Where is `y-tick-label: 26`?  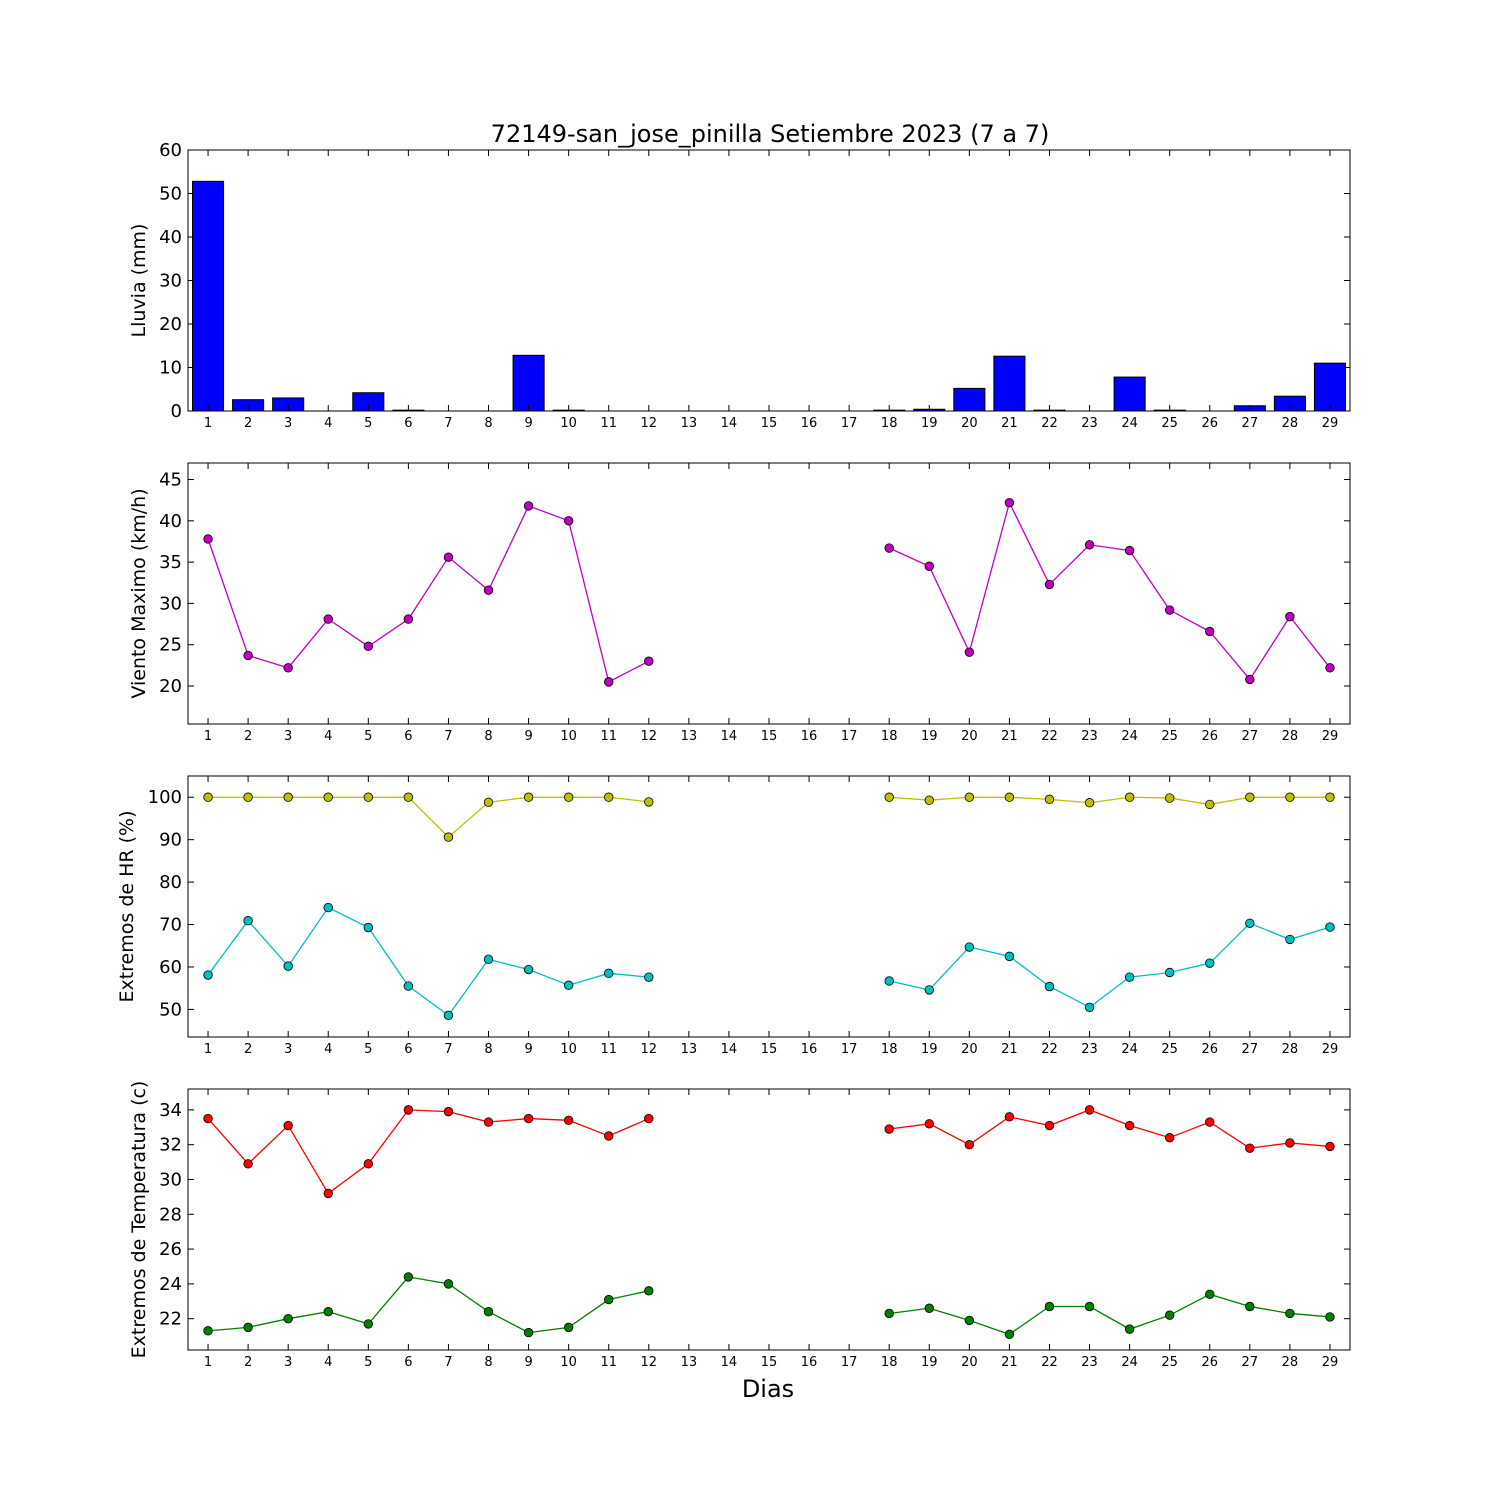 y-tick-label: 26 is located at coordinates (170, 1249).